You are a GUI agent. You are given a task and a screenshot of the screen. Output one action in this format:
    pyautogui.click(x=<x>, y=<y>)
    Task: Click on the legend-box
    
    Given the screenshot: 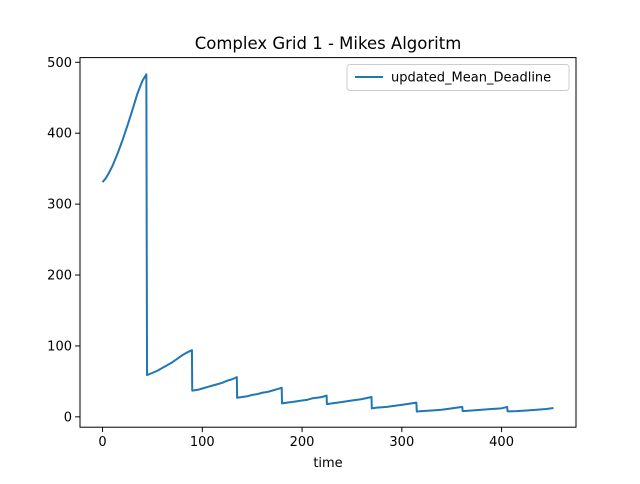 What is the action you would take?
    pyautogui.click(x=458, y=77)
    